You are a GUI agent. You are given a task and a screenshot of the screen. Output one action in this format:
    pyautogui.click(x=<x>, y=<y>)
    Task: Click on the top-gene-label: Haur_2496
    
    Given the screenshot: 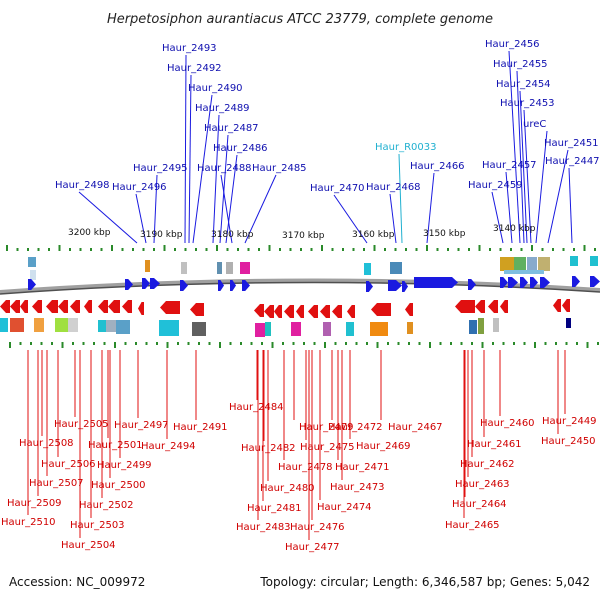 What is the action you would take?
    pyautogui.click(x=139, y=187)
    